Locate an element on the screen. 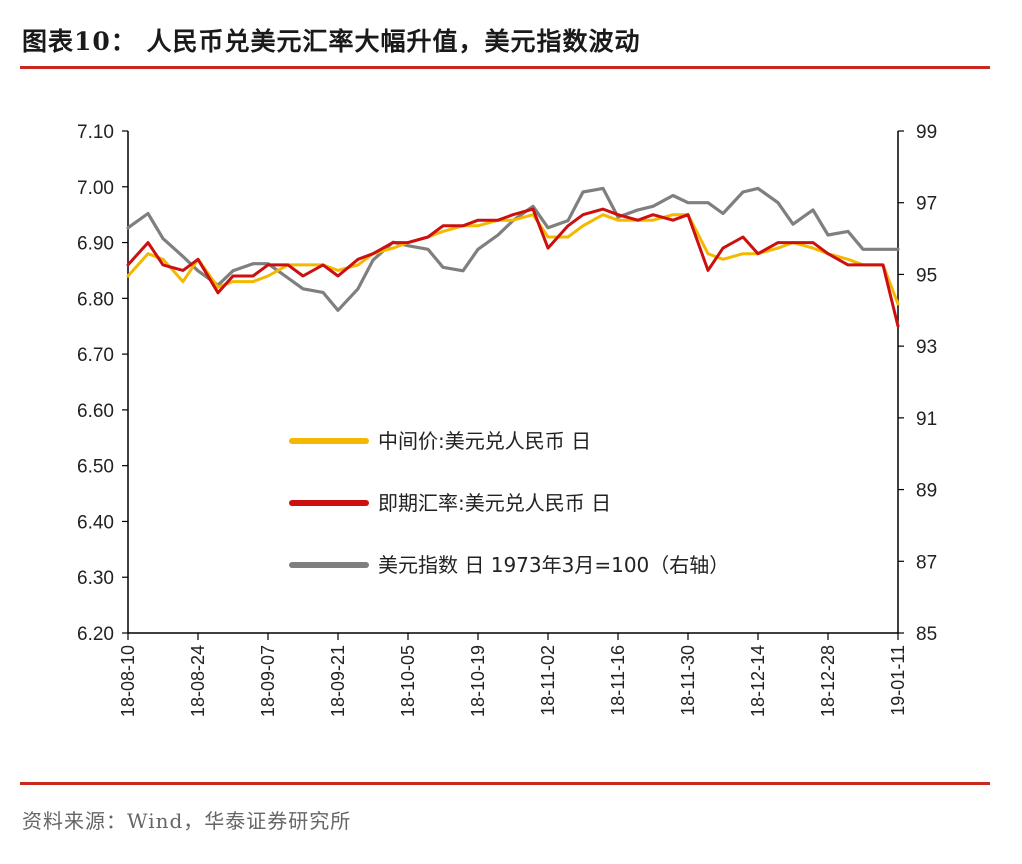  x-tick-label: 19-01-11 is located at coordinates (898, 680).